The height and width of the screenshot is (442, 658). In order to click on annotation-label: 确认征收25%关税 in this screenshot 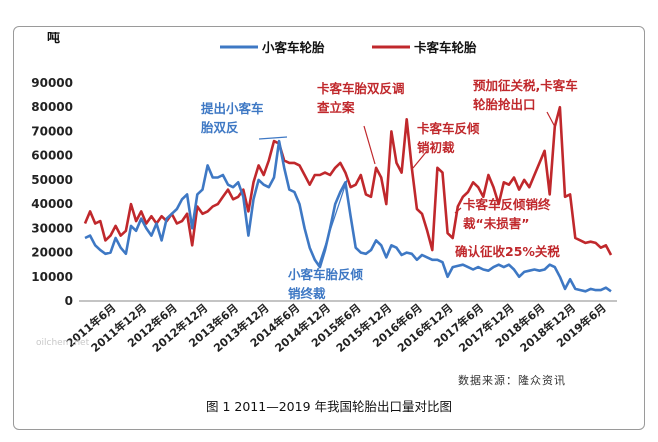, I will do `click(507, 251)`.